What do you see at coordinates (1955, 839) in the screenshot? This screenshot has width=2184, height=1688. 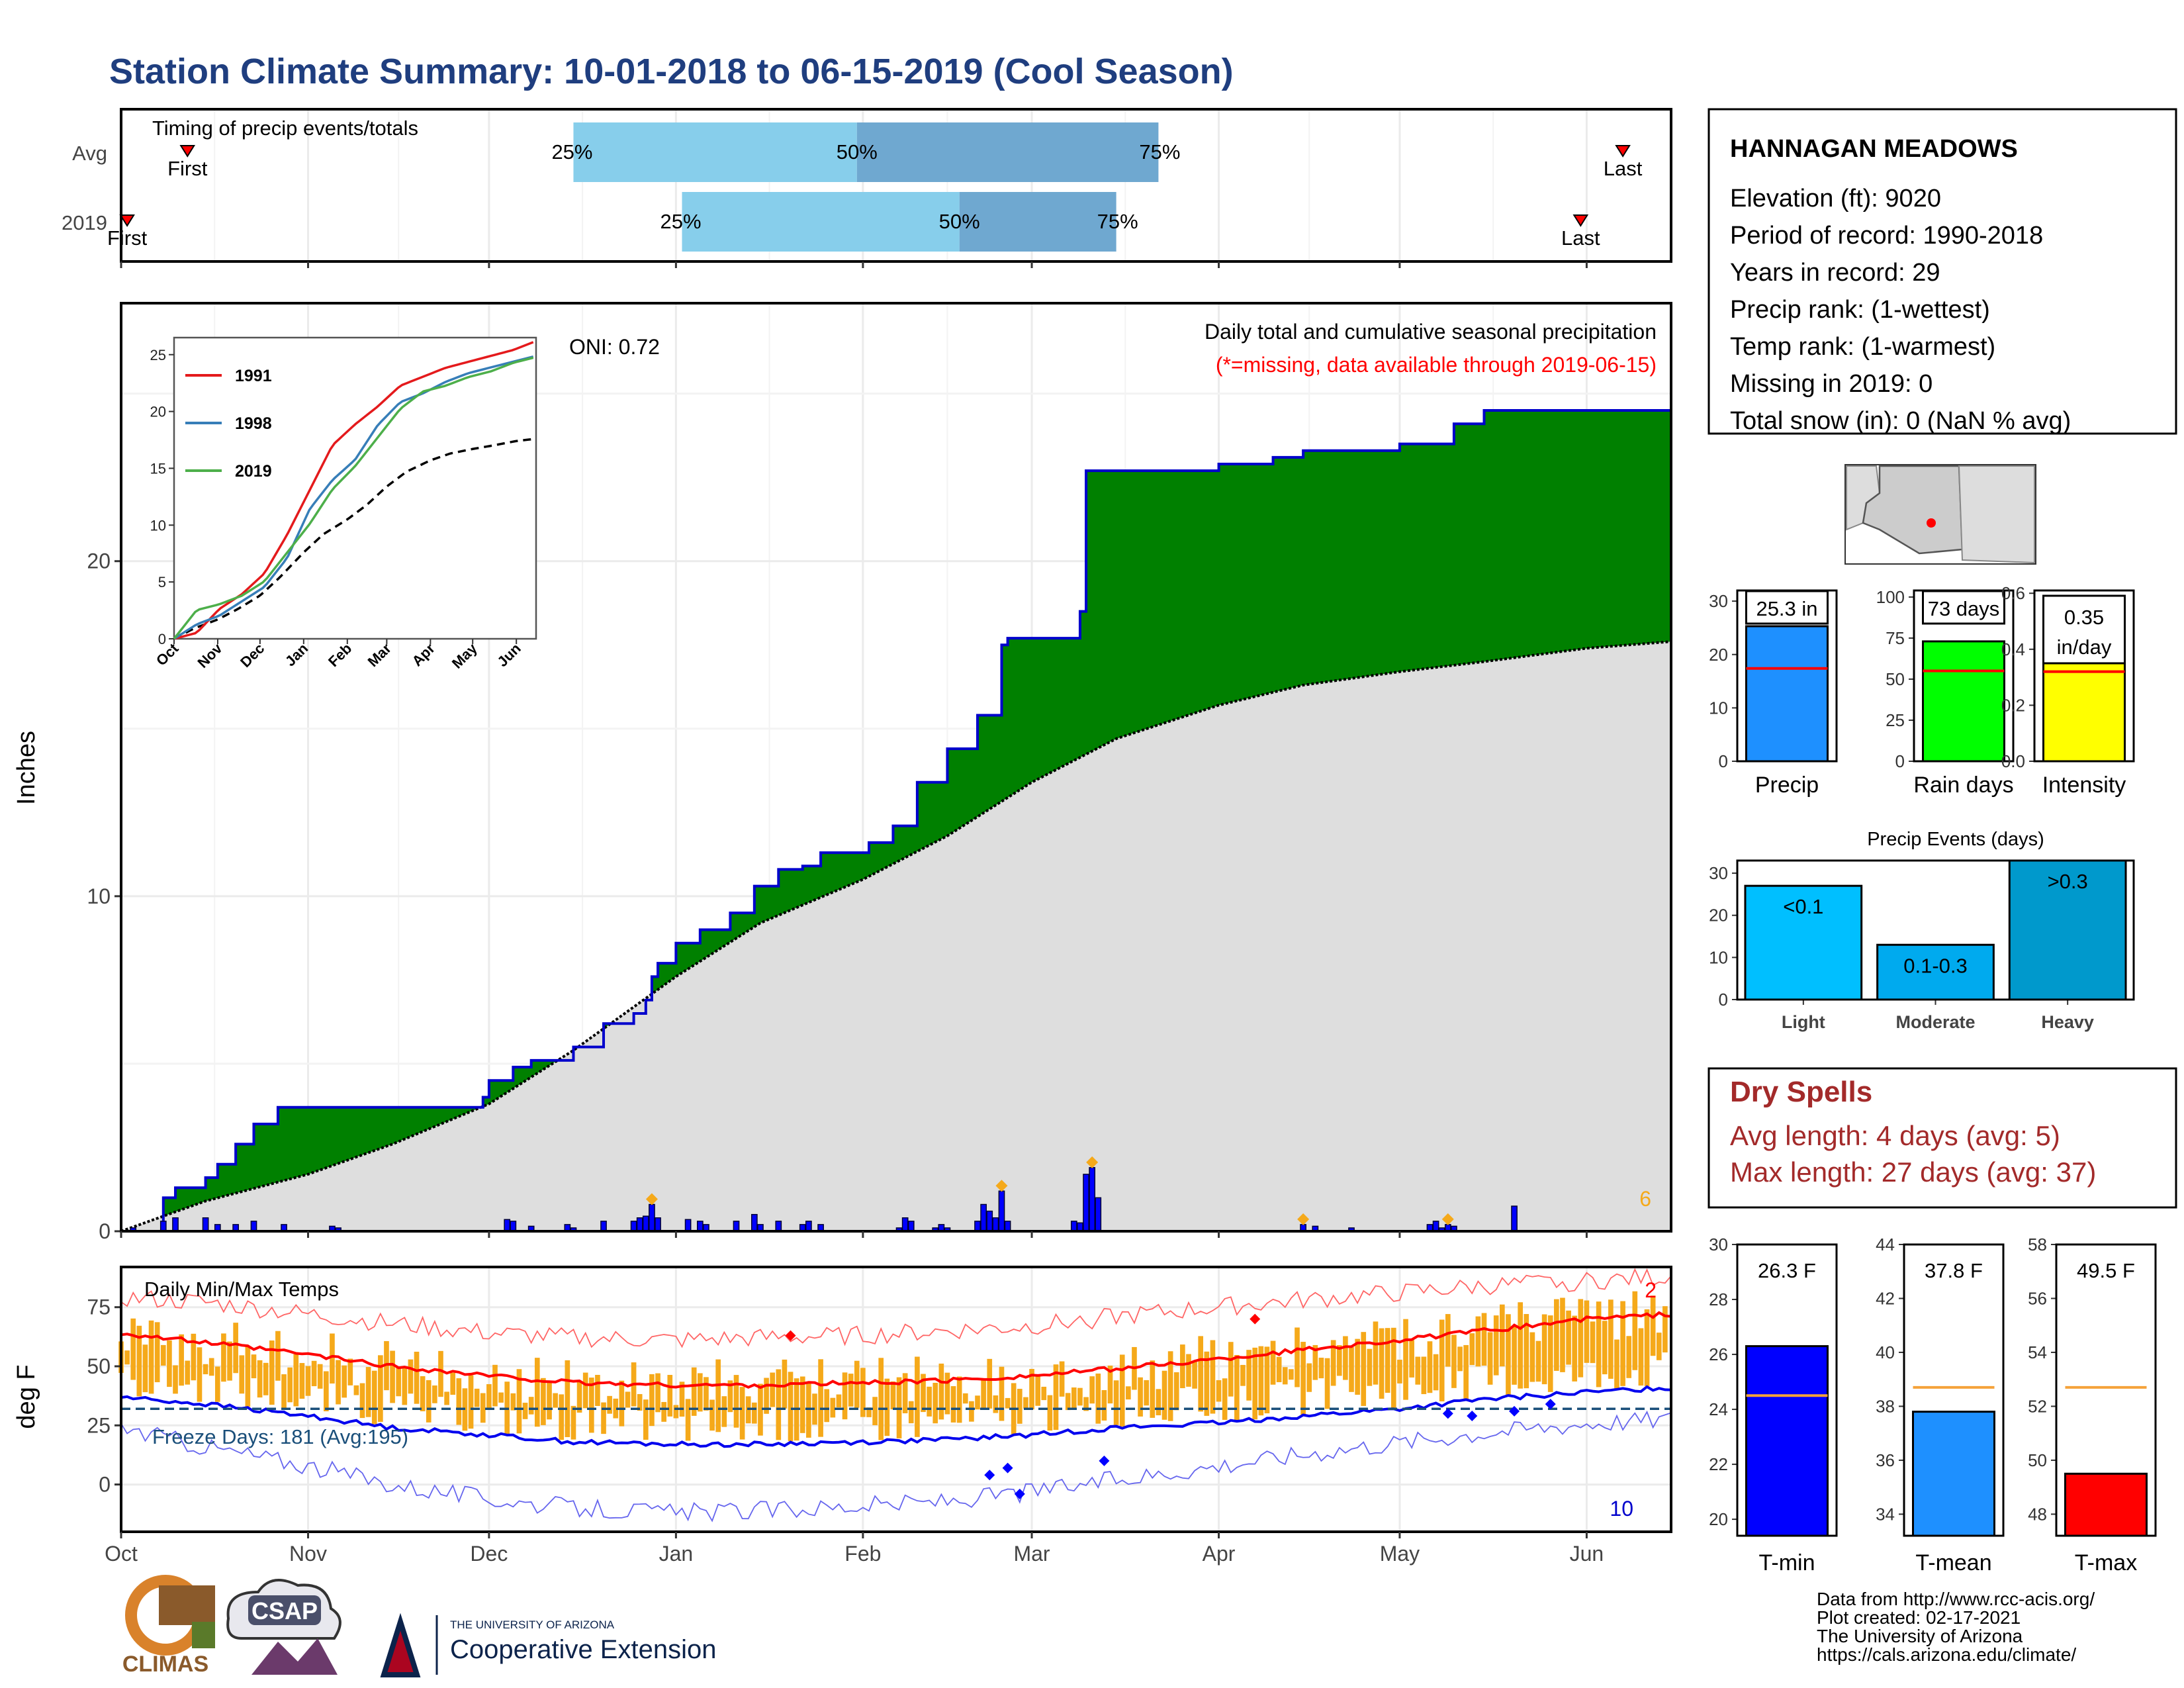 I see `precip-events-title: Precip Events (days)` at bounding box center [1955, 839].